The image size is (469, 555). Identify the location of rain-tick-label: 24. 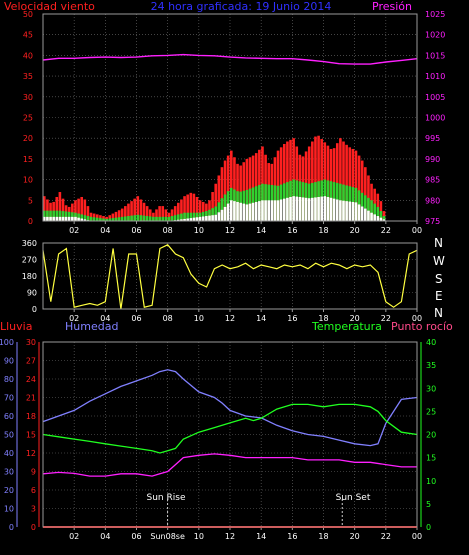
(31, 379).